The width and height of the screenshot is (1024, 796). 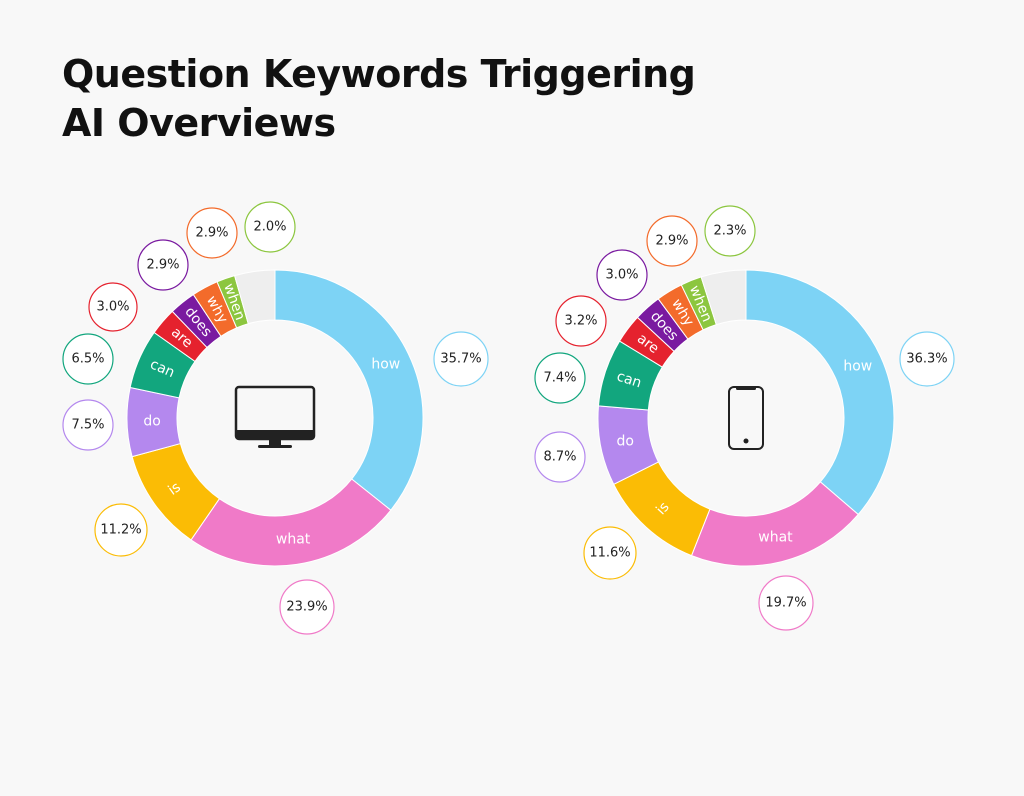 I want to click on value-label-when: 2.3%, so click(x=729, y=231).